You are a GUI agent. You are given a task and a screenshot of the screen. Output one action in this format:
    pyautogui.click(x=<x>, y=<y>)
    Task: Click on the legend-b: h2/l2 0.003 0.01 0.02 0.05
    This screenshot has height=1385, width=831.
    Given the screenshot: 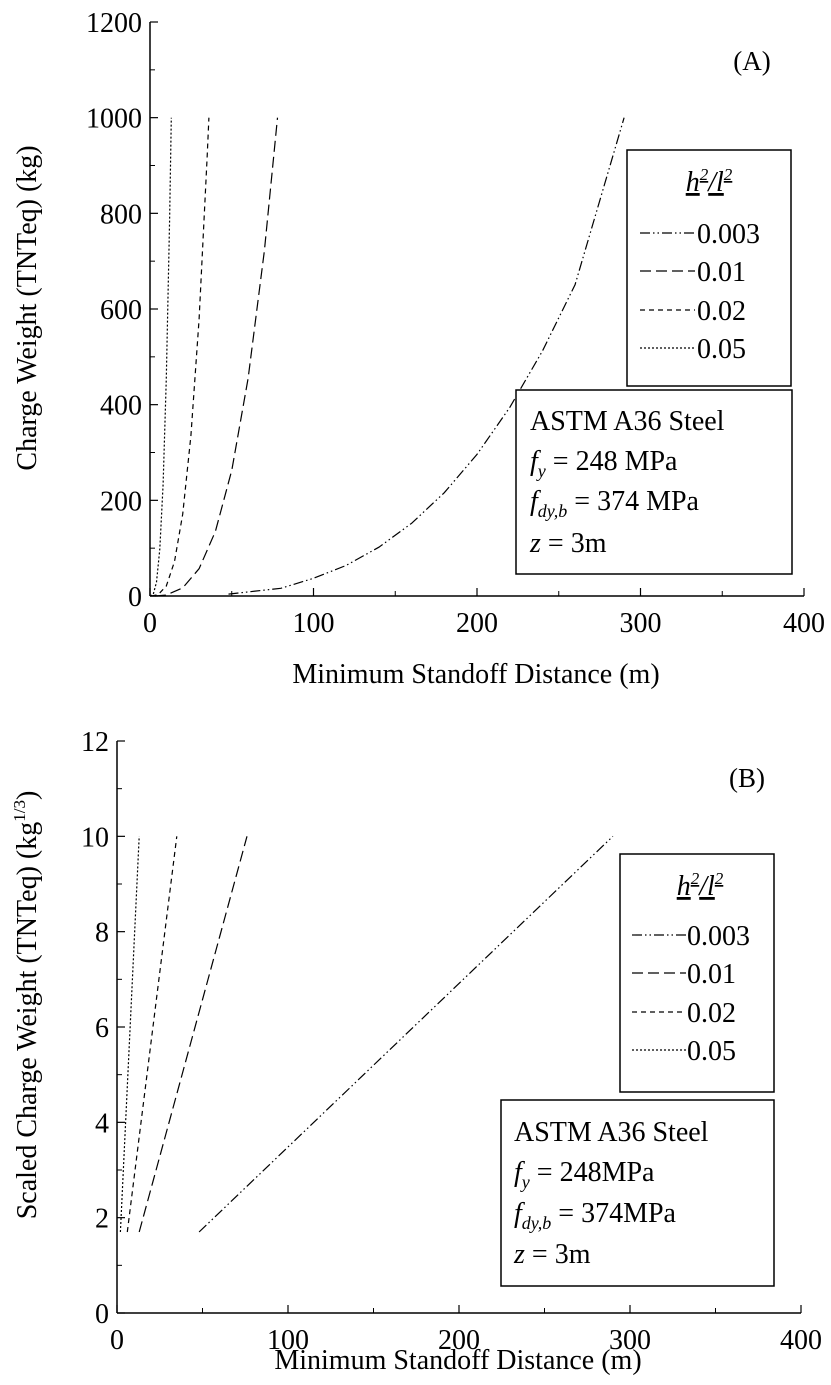 What is the action you would take?
    pyautogui.click(x=697, y=973)
    